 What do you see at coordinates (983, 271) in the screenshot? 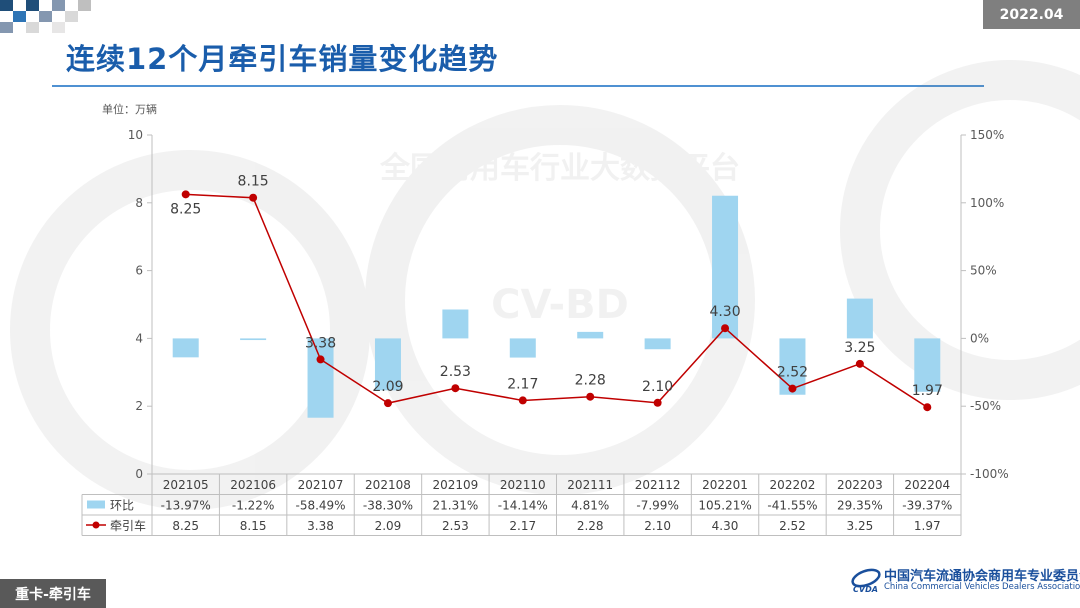
I see `y-right-tick-label: 50%` at bounding box center [983, 271].